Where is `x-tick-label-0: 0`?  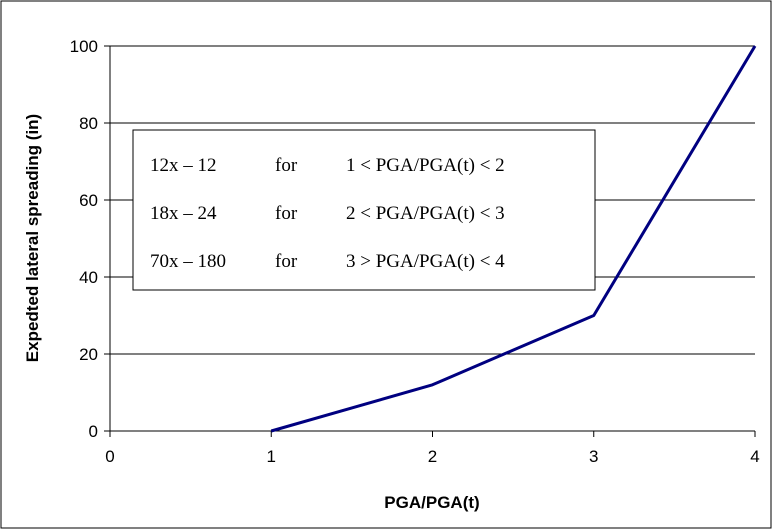 x-tick-label-0: 0 is located at coordinates (109, 456).